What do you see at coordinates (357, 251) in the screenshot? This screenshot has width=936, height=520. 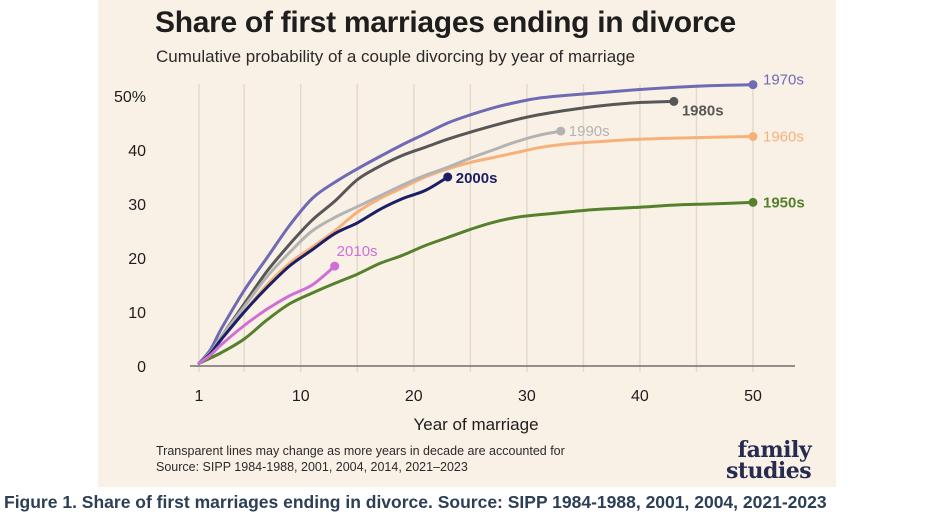 I see `series-label-2010s: 2010s` at bounding box center [357, 251].